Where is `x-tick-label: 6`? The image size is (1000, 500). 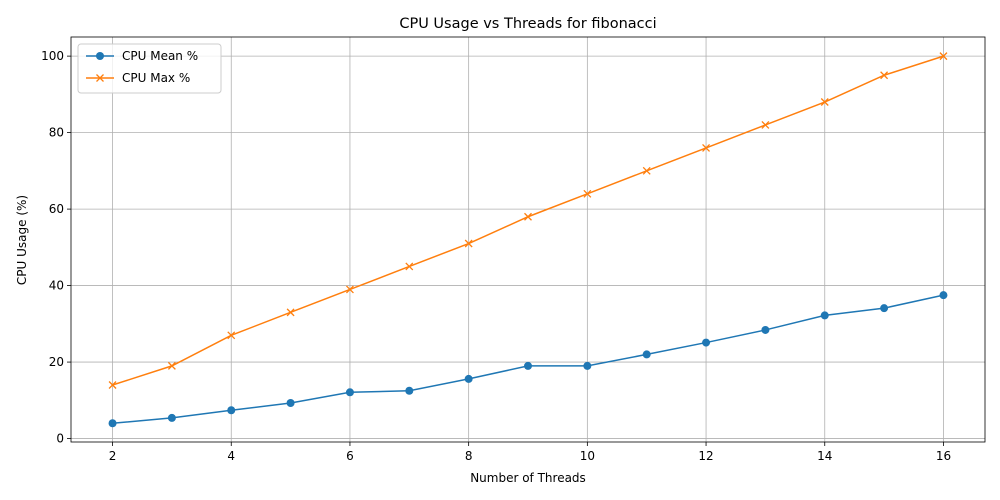
x-tick-label: 6 is located at coordinates (350, 456).